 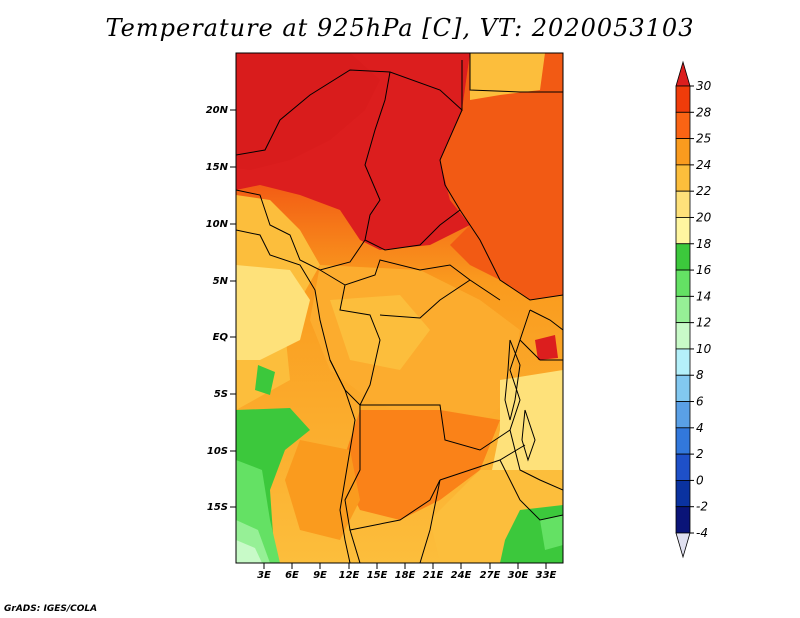 I want to click on colorbar-label: 14, so click(x=703, y=296).